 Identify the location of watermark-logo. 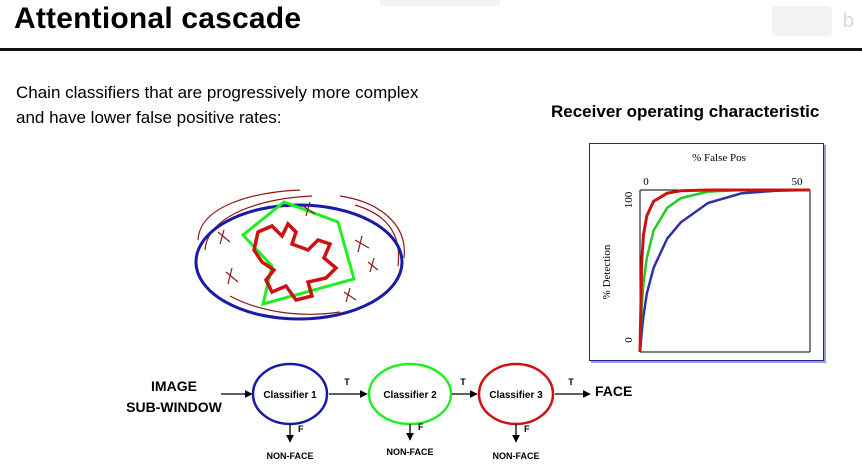
(802, 21).